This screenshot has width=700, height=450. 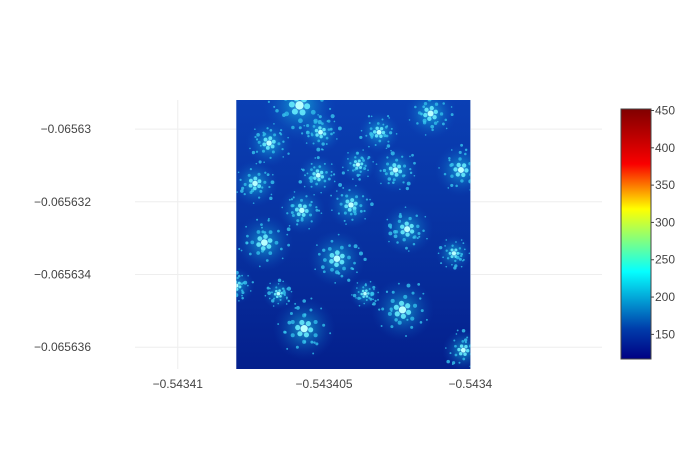 What do you see at coordinates (62, 274) in the screenshot?
I see `y-tick-label: −0.065634` at bounding box center [62, 274].